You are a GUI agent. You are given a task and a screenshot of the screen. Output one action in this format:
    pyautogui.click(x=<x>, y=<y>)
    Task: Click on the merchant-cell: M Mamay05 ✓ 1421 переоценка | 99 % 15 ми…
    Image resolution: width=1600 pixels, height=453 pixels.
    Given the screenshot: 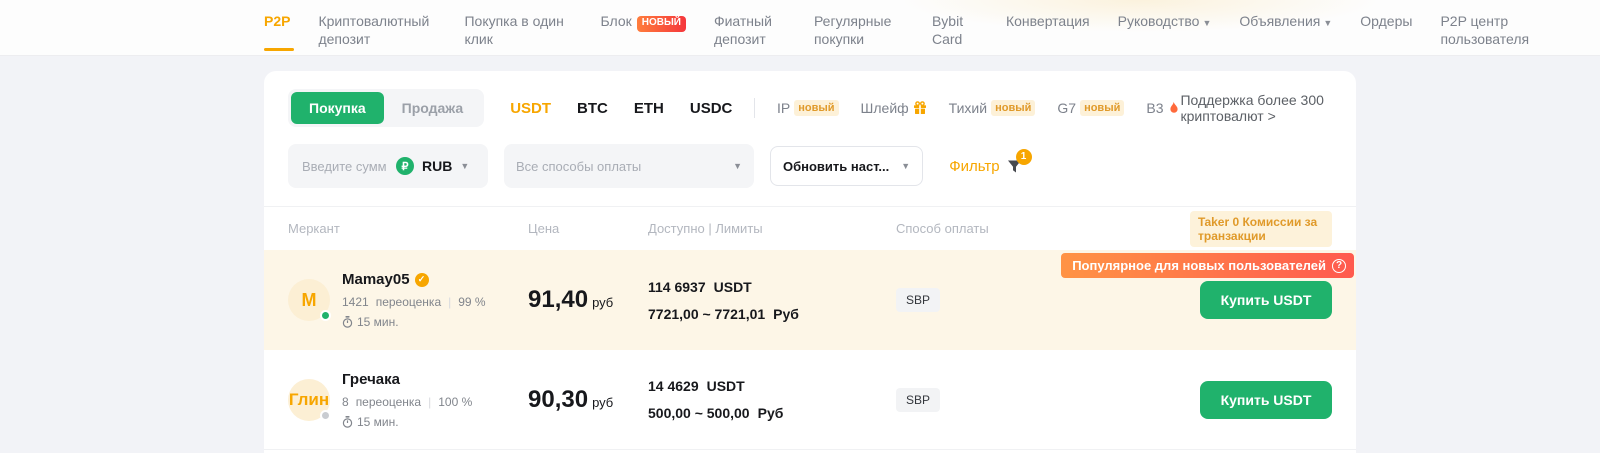 What is the action you would take?
    pyautogui.click(x=408, y=300)
    